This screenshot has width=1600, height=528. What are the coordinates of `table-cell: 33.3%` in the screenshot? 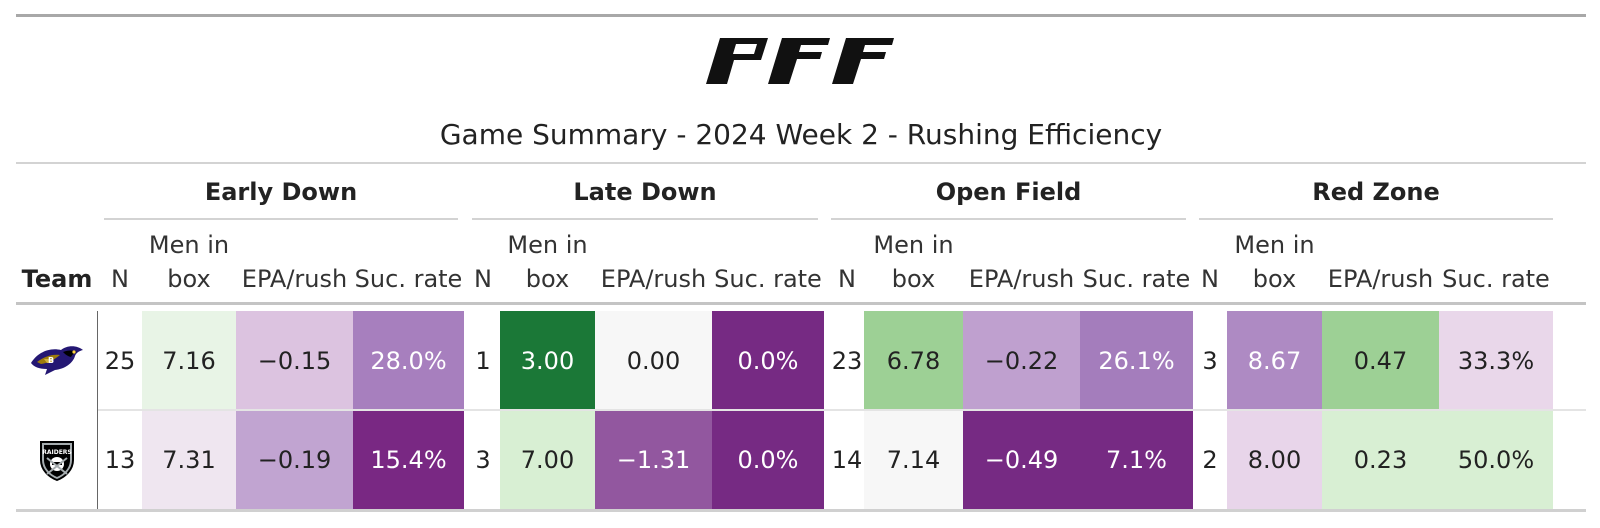 It's located at (1496, 360).